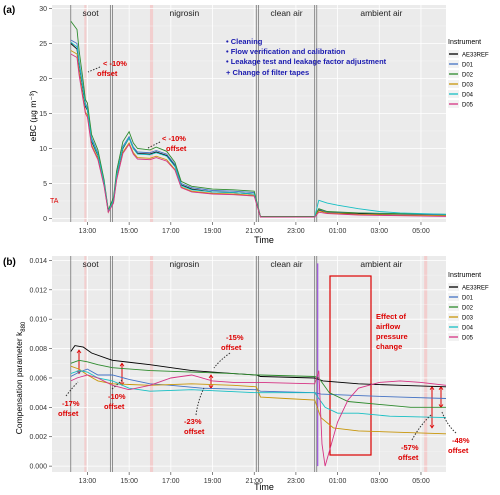 This screenshot has width=500, height=495. Describe the element at coordinates (176, 148) in the screenshot. I see `panel-a-offset-2-line2: offset` at that location.